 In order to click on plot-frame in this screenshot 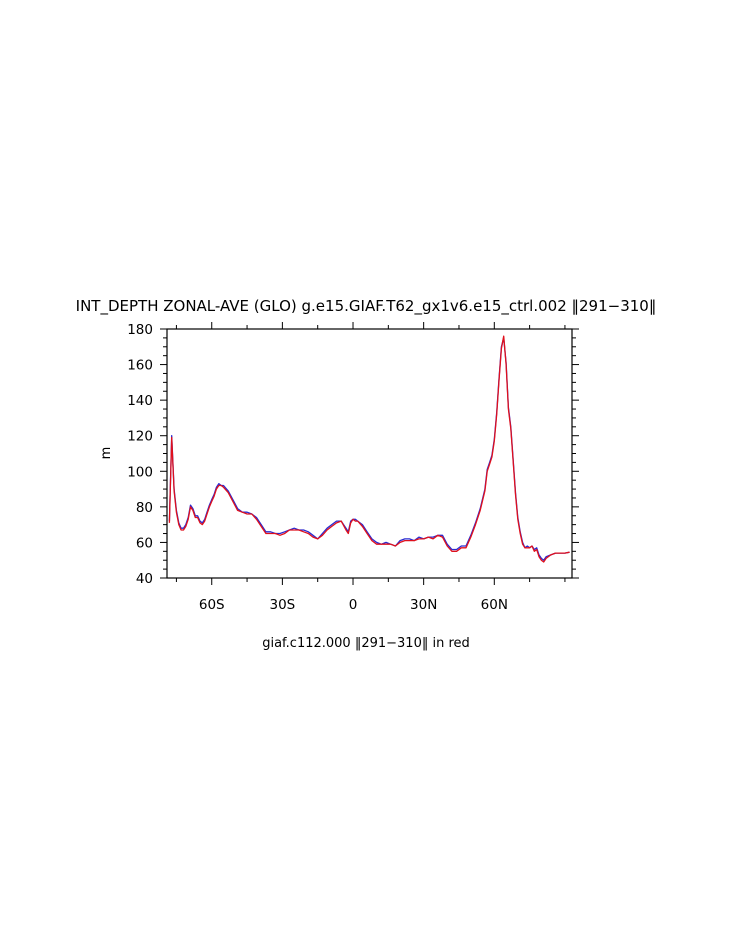, I will do `click(369, 453)`.